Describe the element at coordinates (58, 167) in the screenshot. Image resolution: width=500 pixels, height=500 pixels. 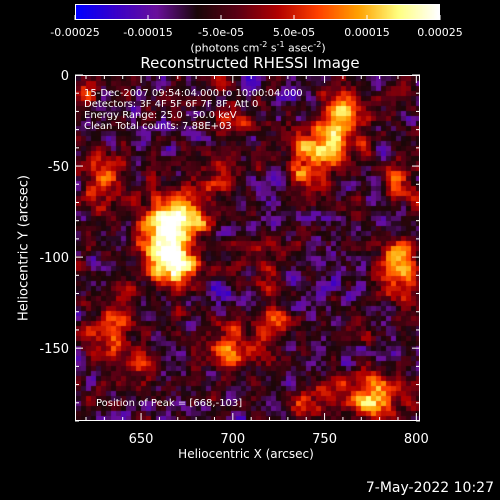
I see `y-tick-label: -50` at that location.